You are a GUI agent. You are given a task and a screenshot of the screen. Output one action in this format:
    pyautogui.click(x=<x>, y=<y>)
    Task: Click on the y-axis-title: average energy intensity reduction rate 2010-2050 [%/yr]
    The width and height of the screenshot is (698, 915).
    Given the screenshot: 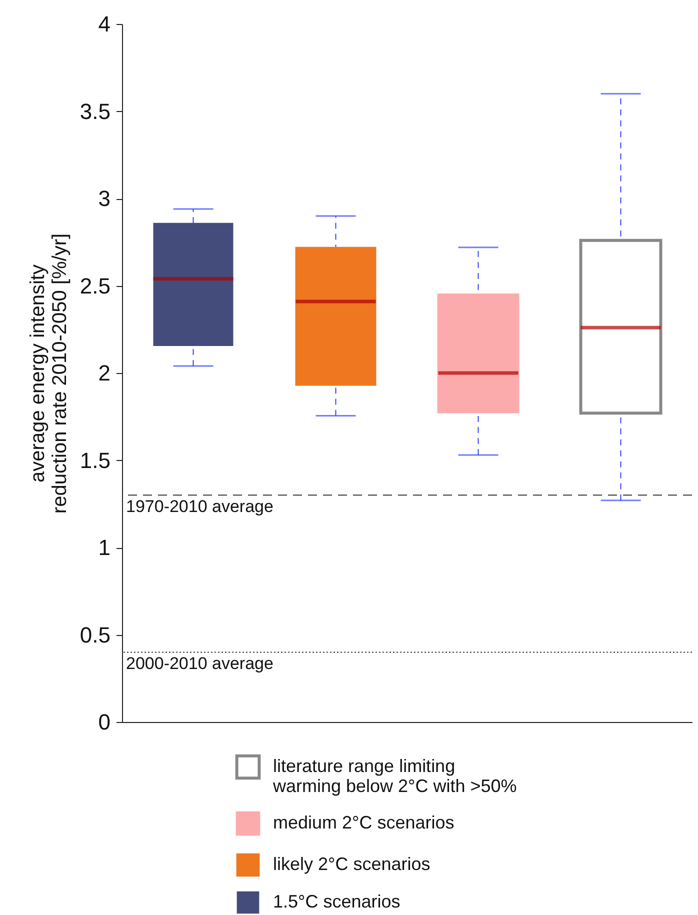 What is the action you would take?
    pyautogui.click(x=48, y=373)
    